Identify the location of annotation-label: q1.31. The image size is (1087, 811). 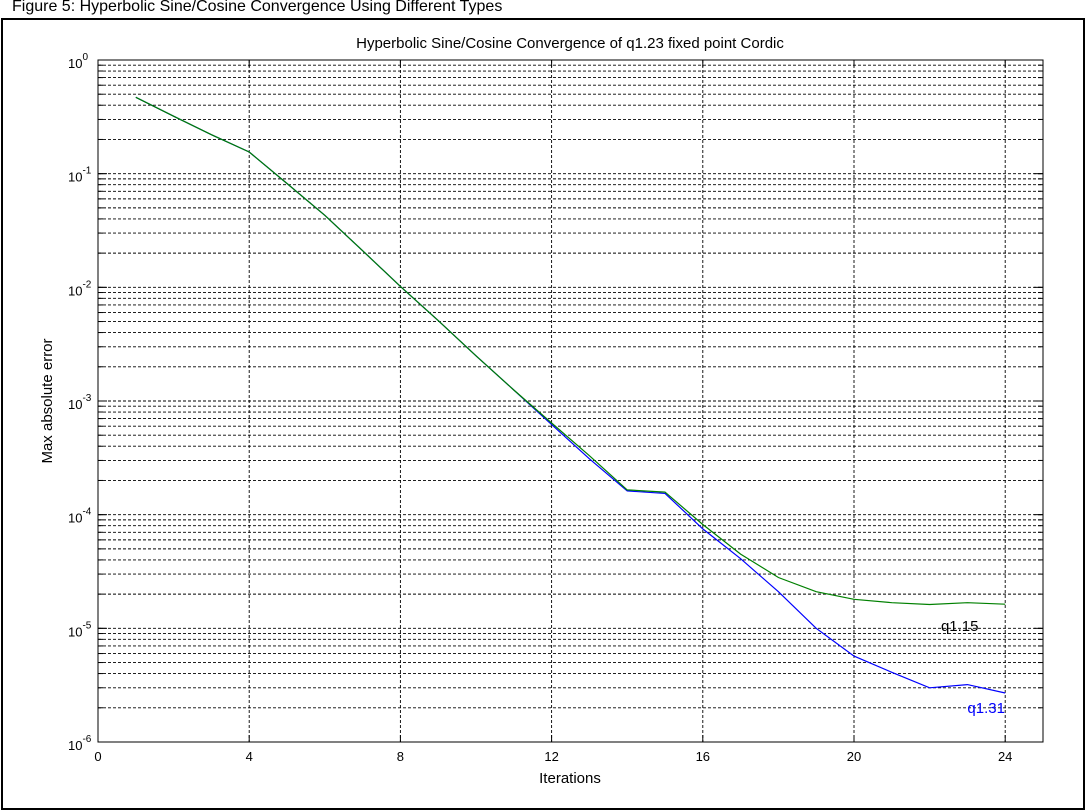
(986, 708).